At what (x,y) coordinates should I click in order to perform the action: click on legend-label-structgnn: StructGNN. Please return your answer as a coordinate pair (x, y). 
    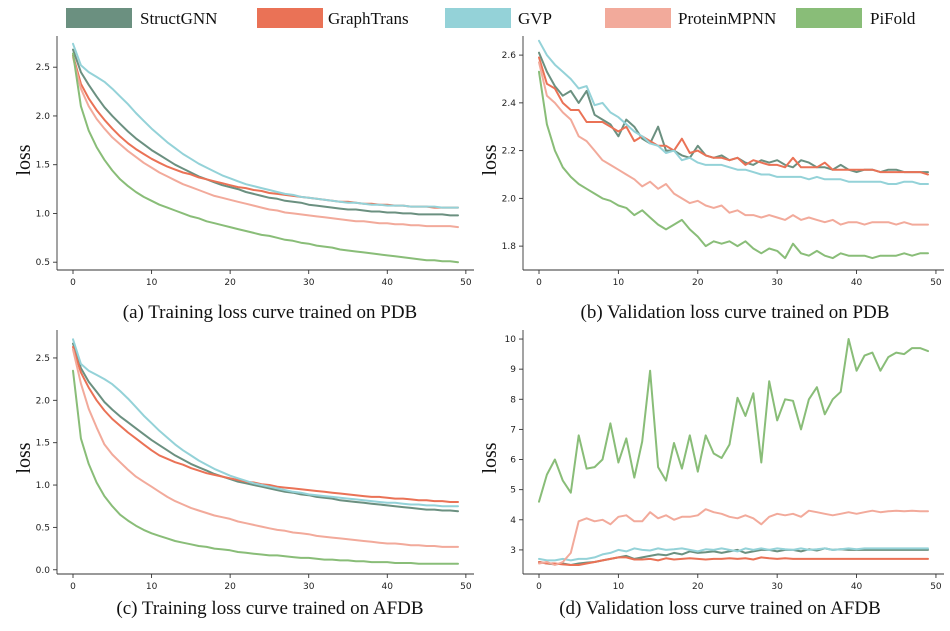
    Looking at the image, I should click on (178, 18).